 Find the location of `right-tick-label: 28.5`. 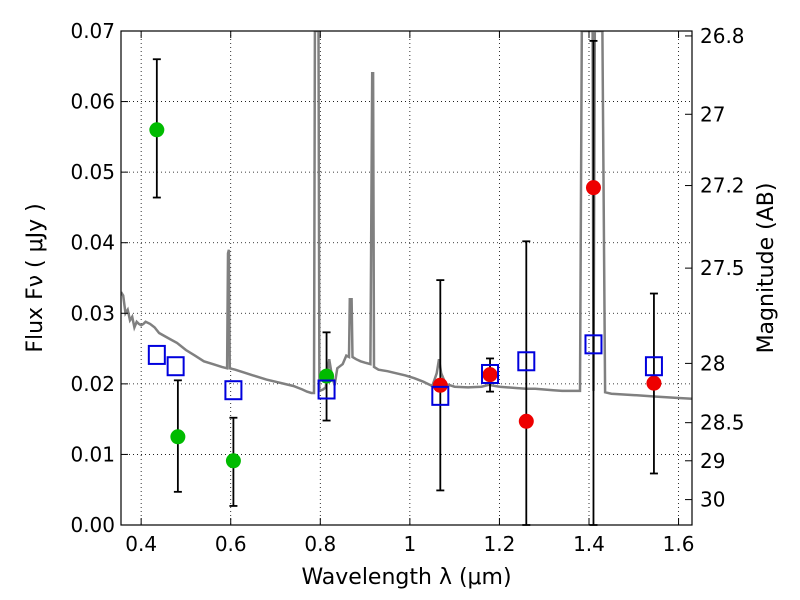

right-tick-label: 28.5 is located at coordinates (722, 423).